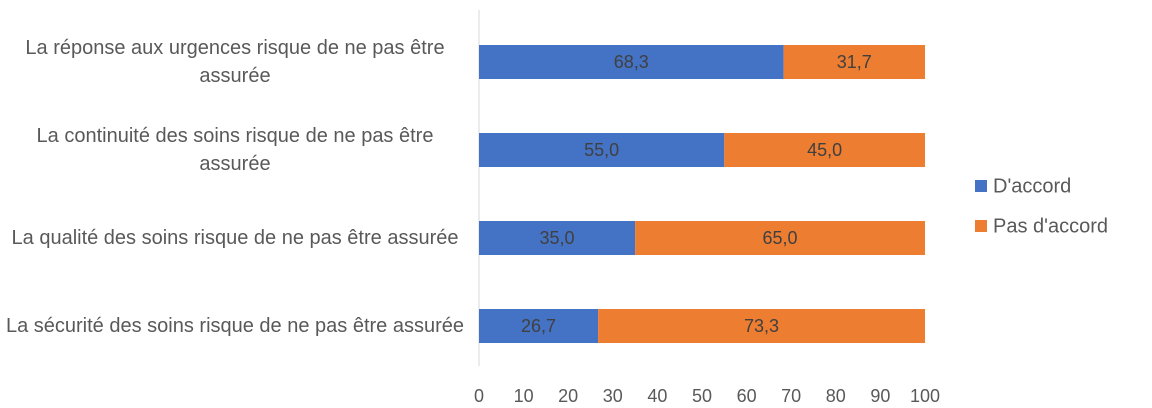 The height and width of the screenshot is (408, 1152). Describe the element at coordinates (1050, 226) in the screenshot. I see `legend-label: Pas d'accord` at that location.